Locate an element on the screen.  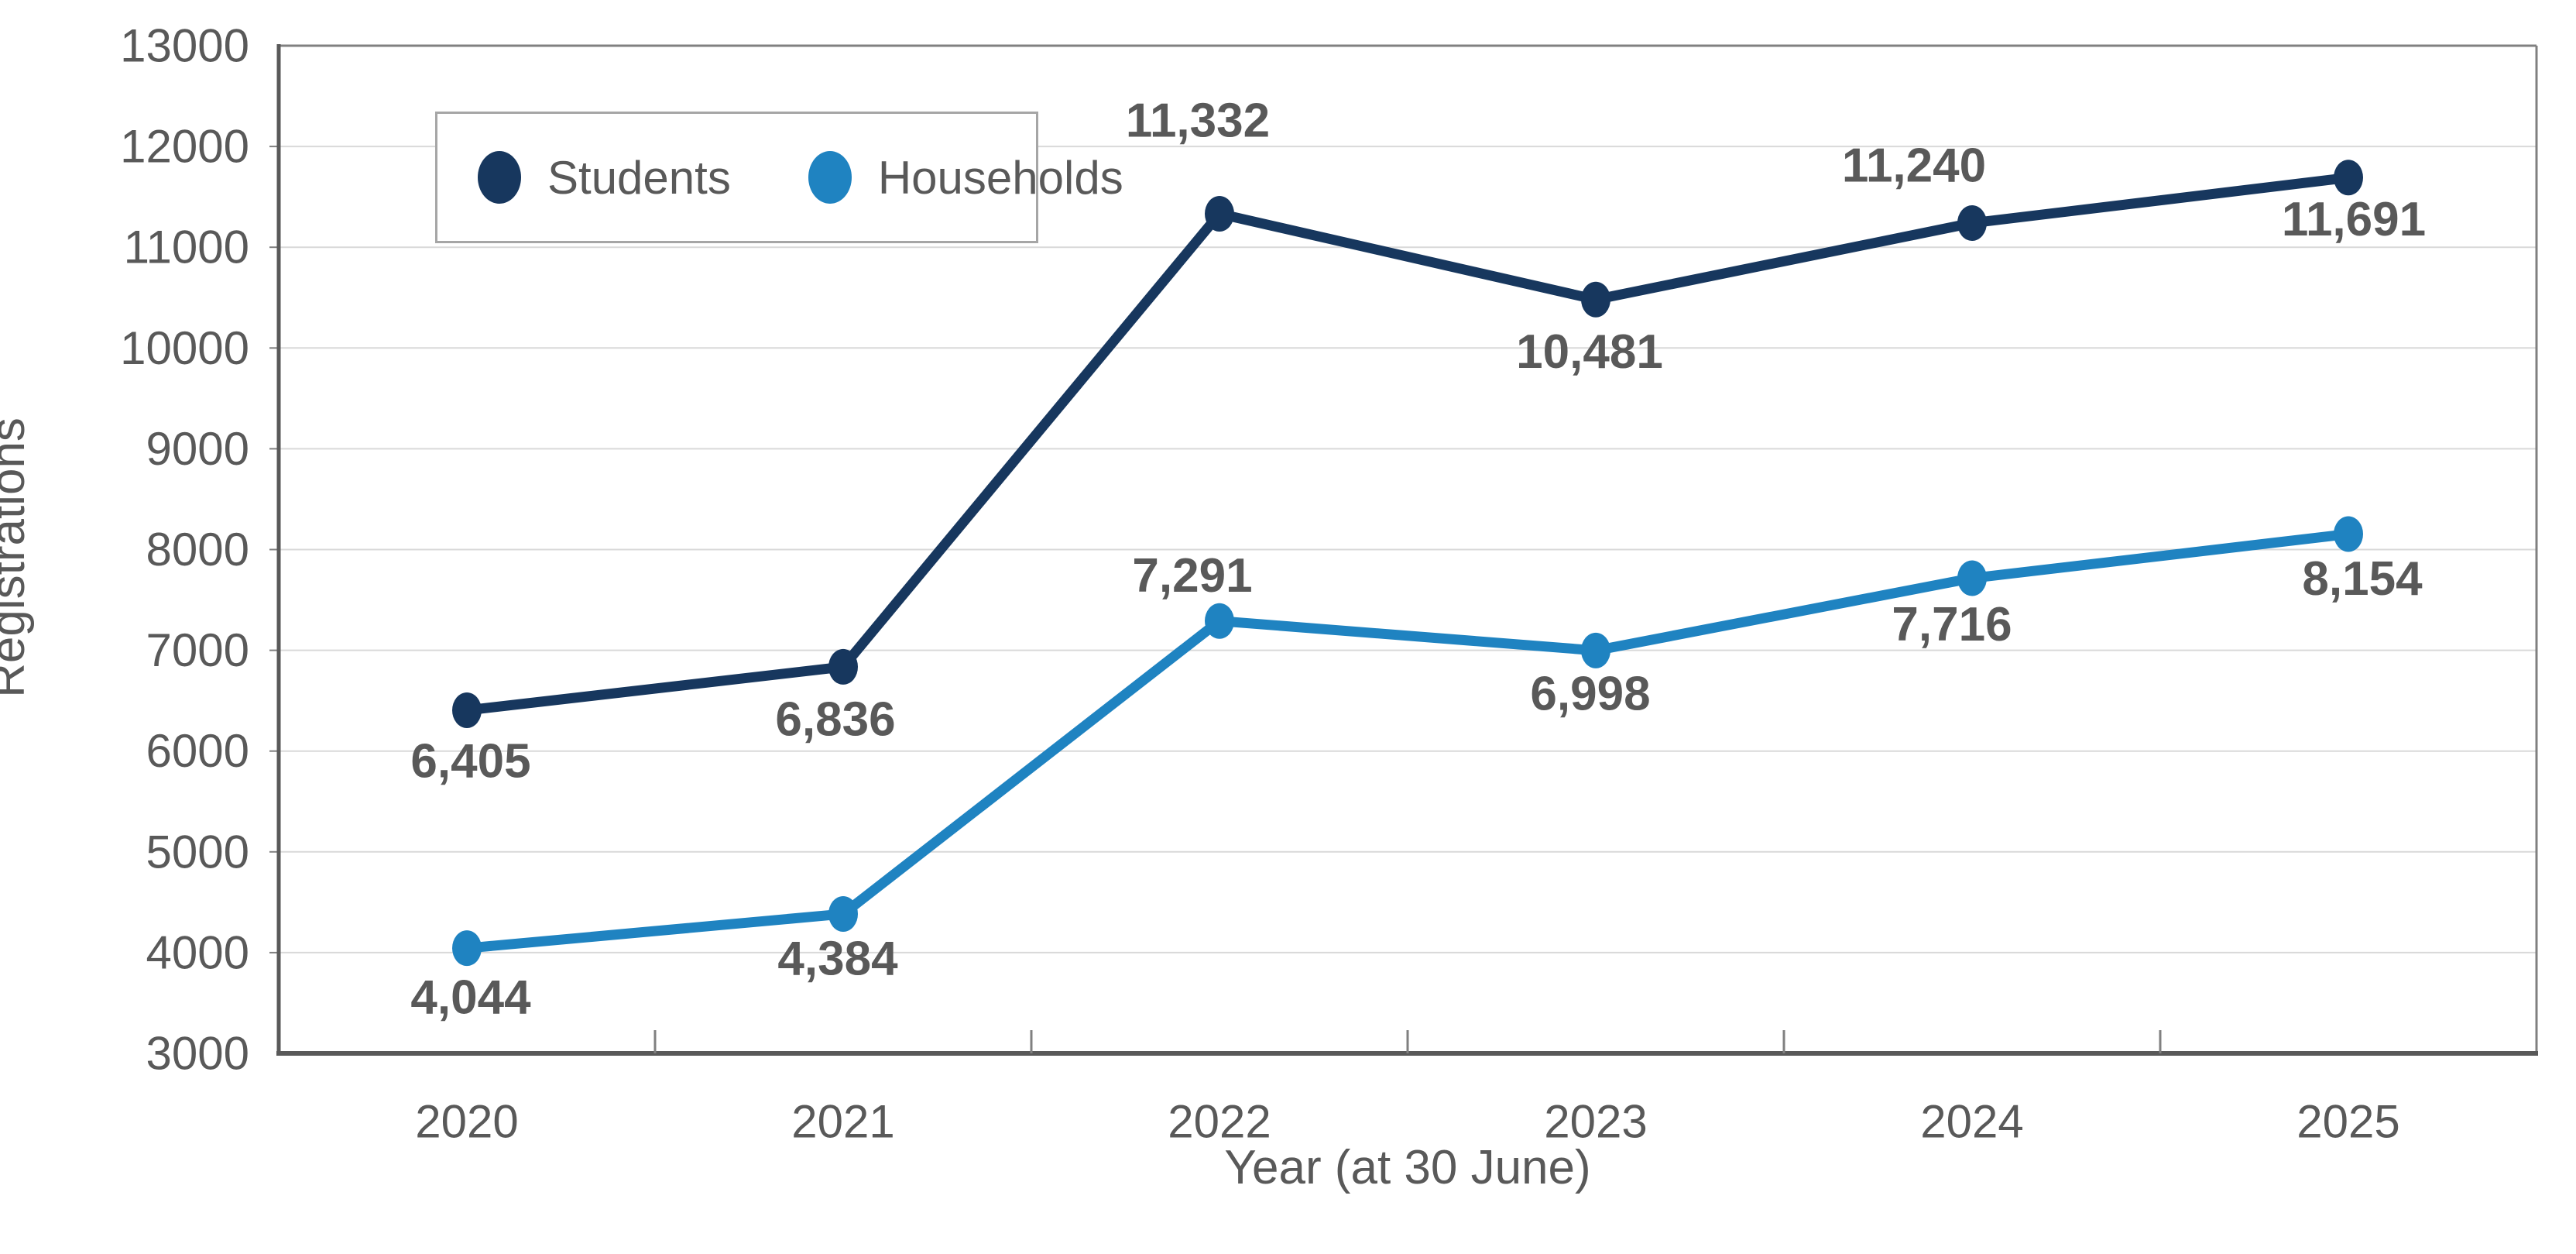
x-tick-label: 2023 is located at coordinates (1595, 1122).